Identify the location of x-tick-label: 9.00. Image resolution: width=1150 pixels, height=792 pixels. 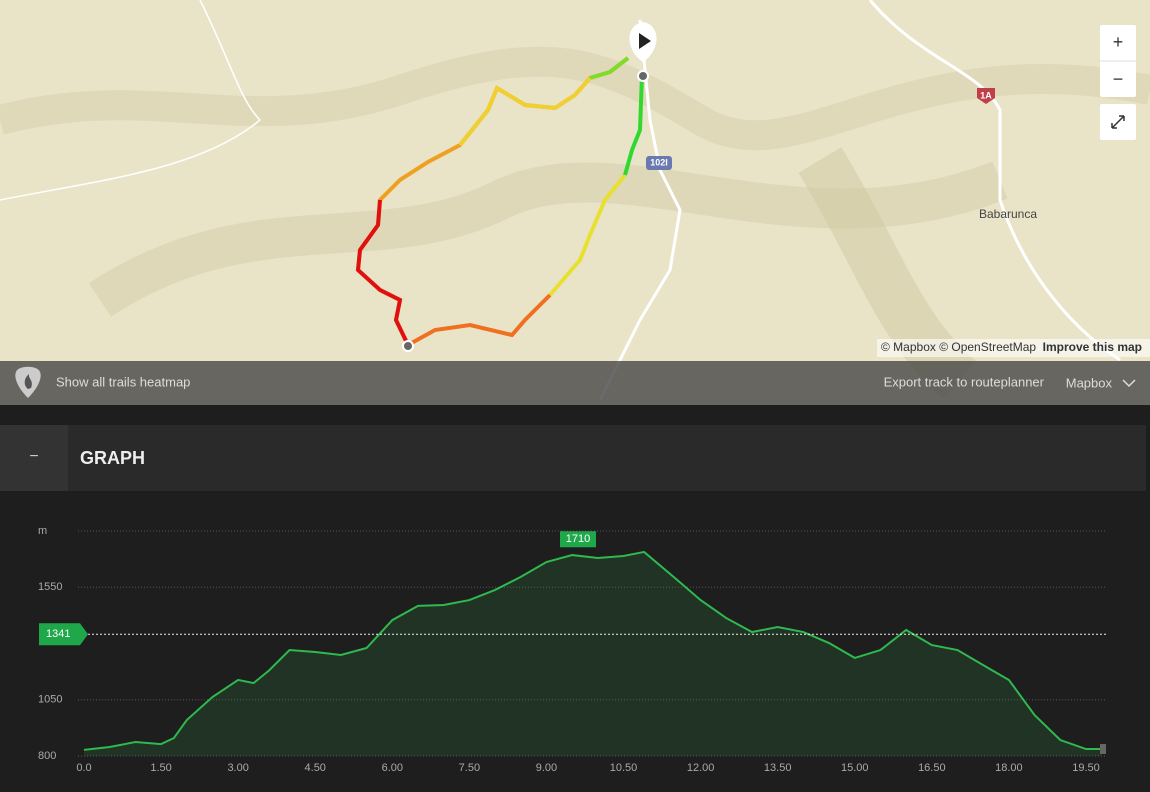
(546, 768).